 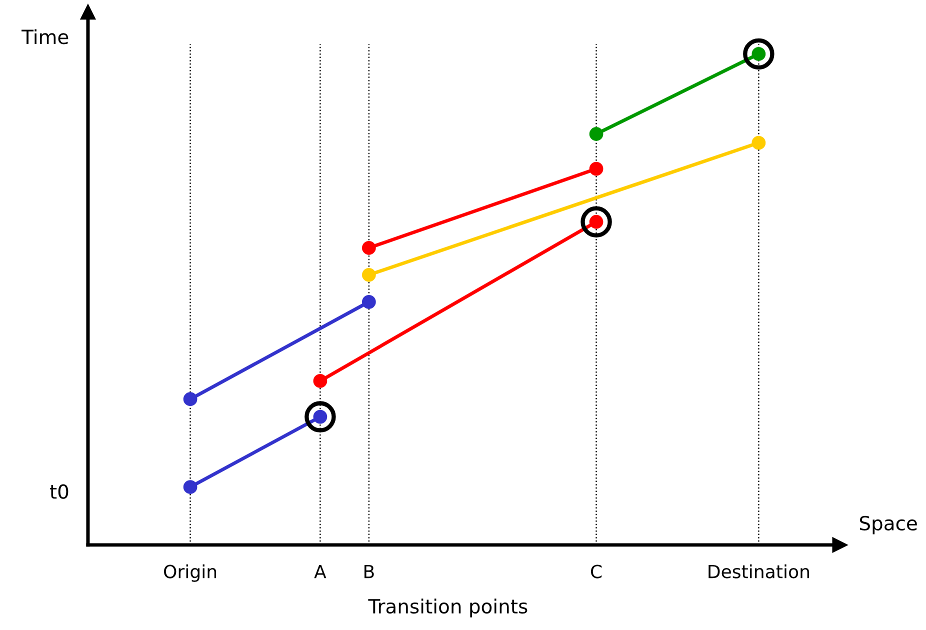 I want to click on text: Transition points, so click(x=448, y=608).